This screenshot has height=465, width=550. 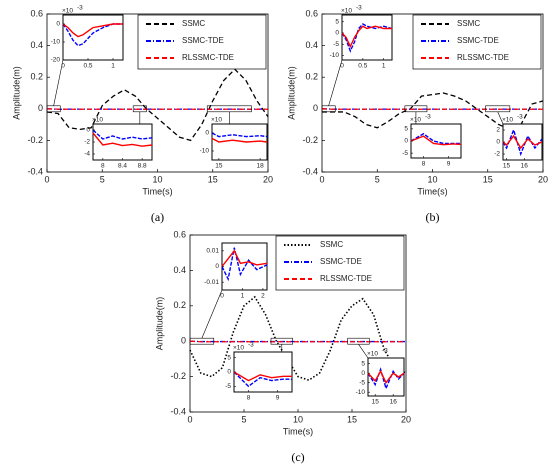 I want to click on y-tick-label: 0.6, so click(x=36, y=13).